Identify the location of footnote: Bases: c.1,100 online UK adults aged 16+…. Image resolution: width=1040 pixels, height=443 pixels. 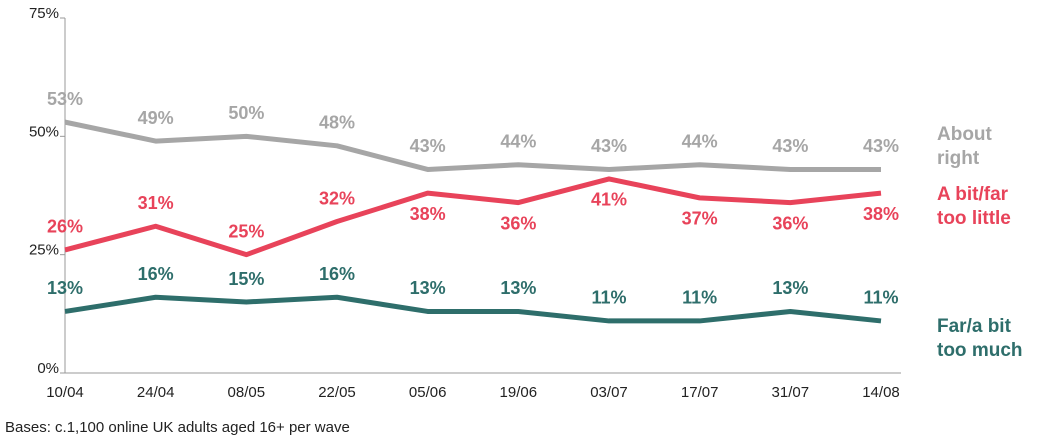
(177, 427).